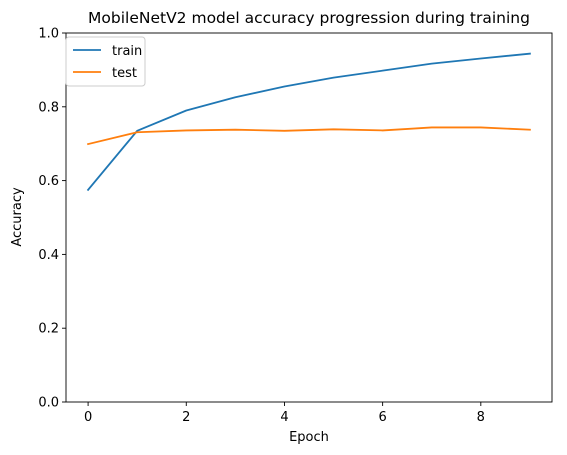 This screenshot has height=455, width=567. I want to click on y-tick-label: 0.2, so click(48, 329).